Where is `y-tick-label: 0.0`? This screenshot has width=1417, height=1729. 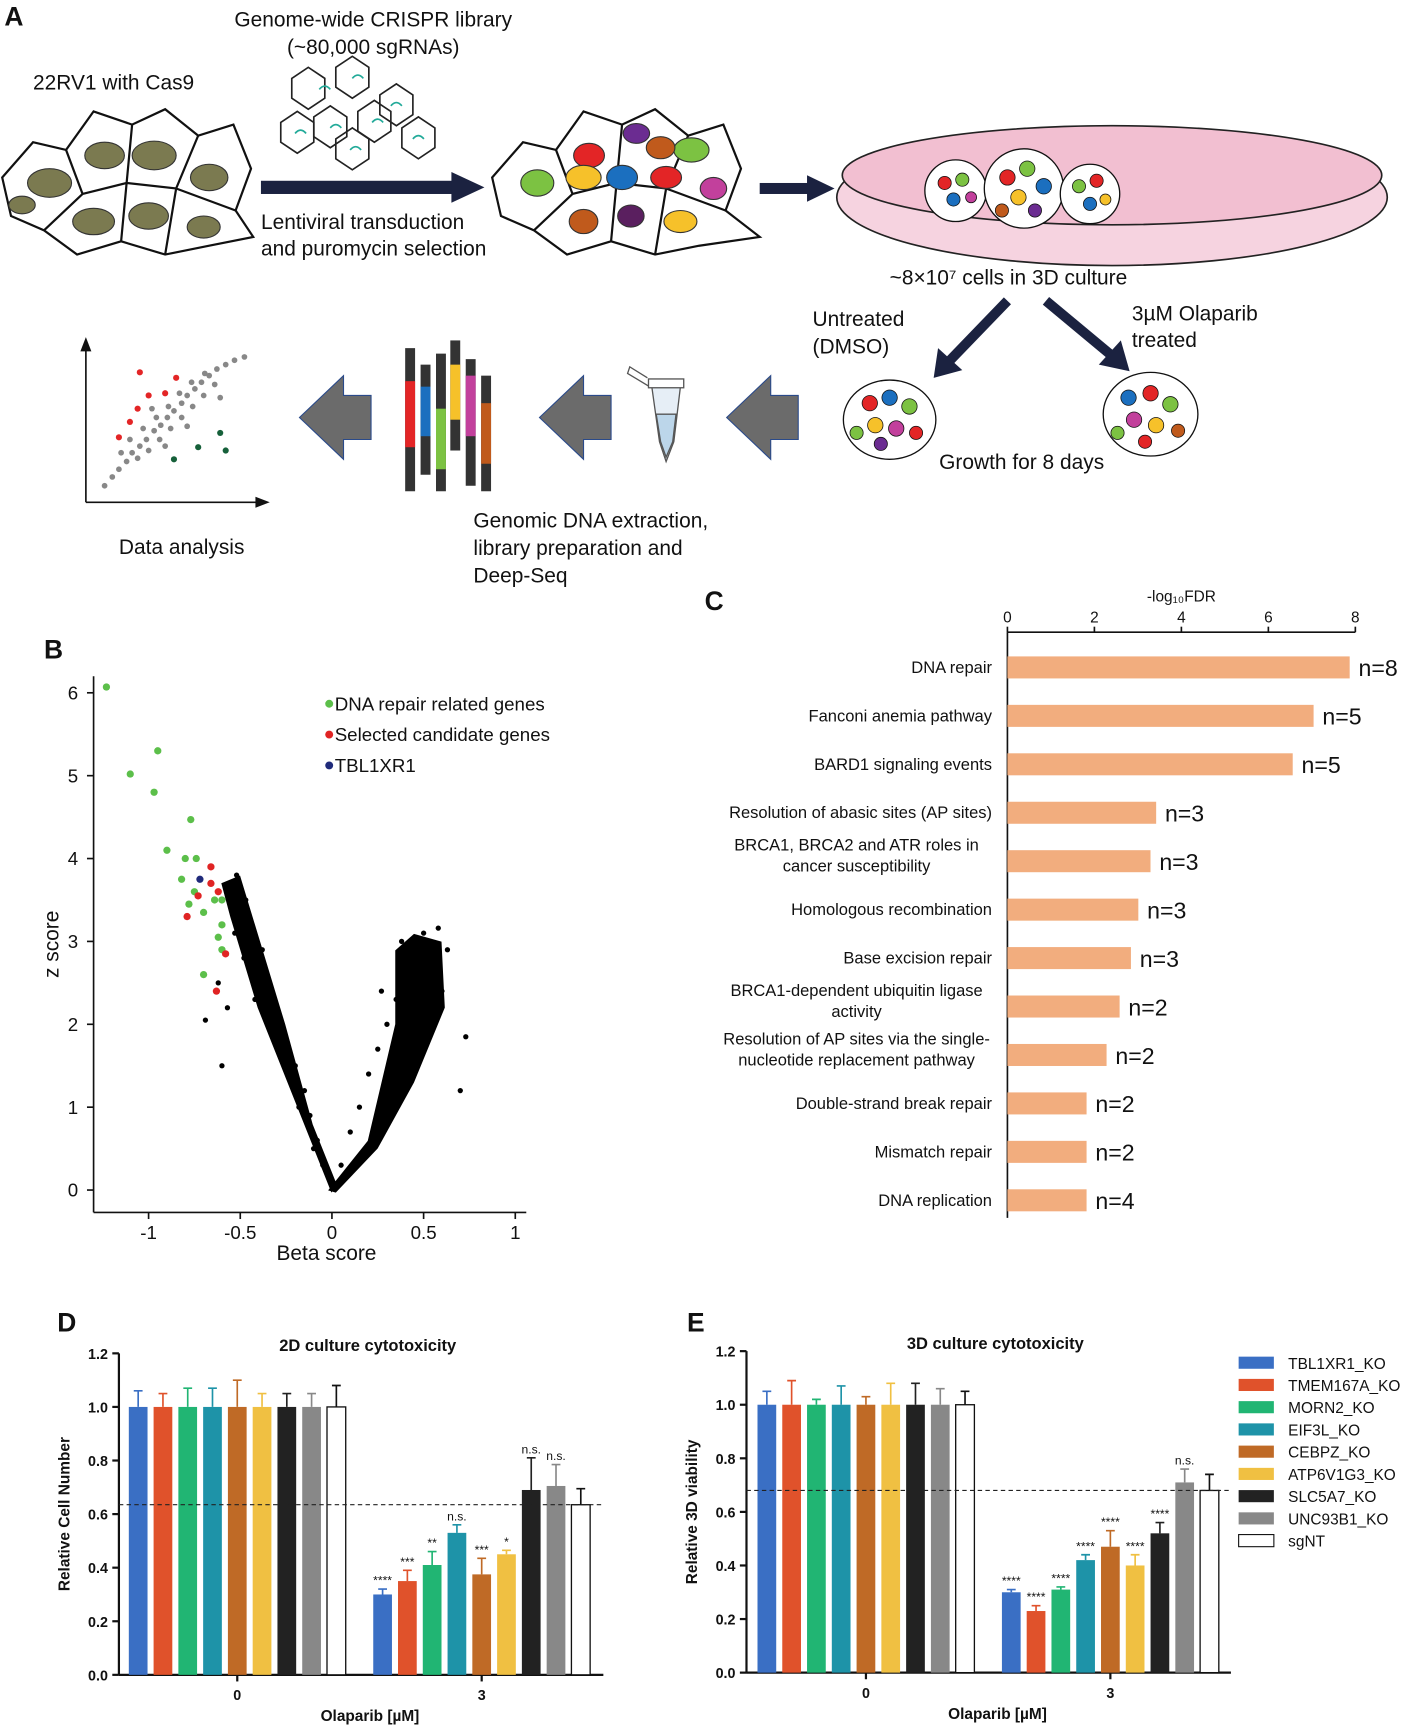 y-tick-label: 0.0 is located at coordinates (726, 1674).